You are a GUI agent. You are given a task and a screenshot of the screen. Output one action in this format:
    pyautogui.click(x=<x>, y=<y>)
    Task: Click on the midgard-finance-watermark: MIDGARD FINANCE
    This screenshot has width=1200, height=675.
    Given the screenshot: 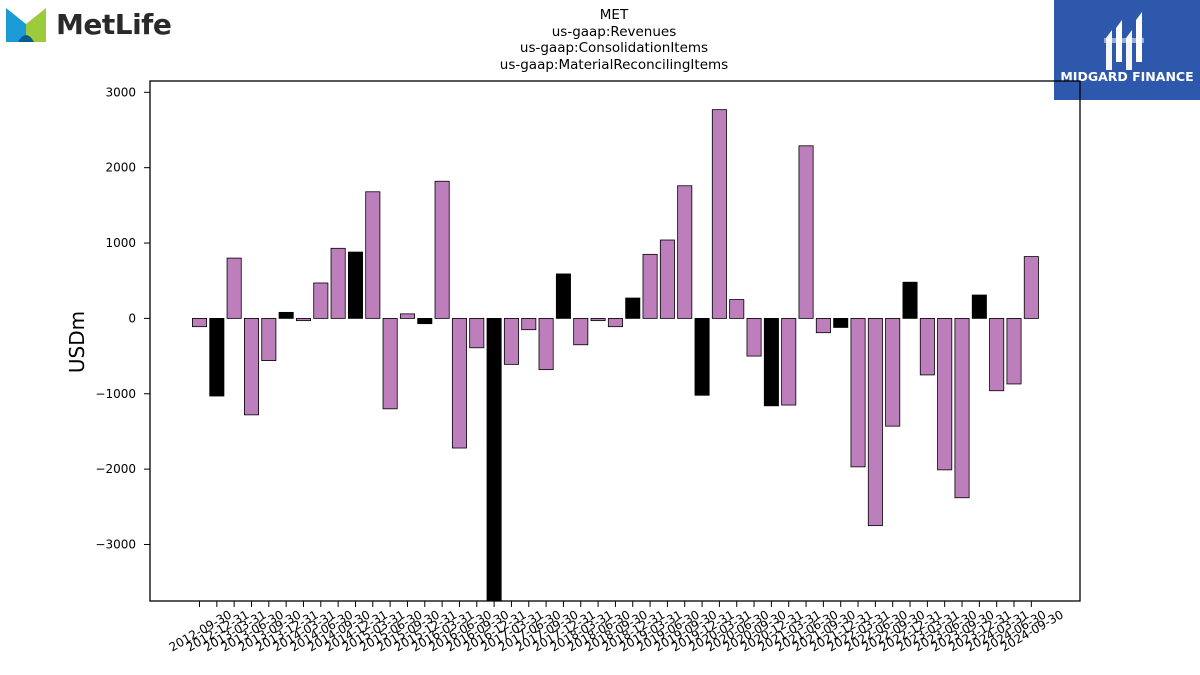 What is the action you would take?
    pyautogui.click(x=1127, y=50)
    